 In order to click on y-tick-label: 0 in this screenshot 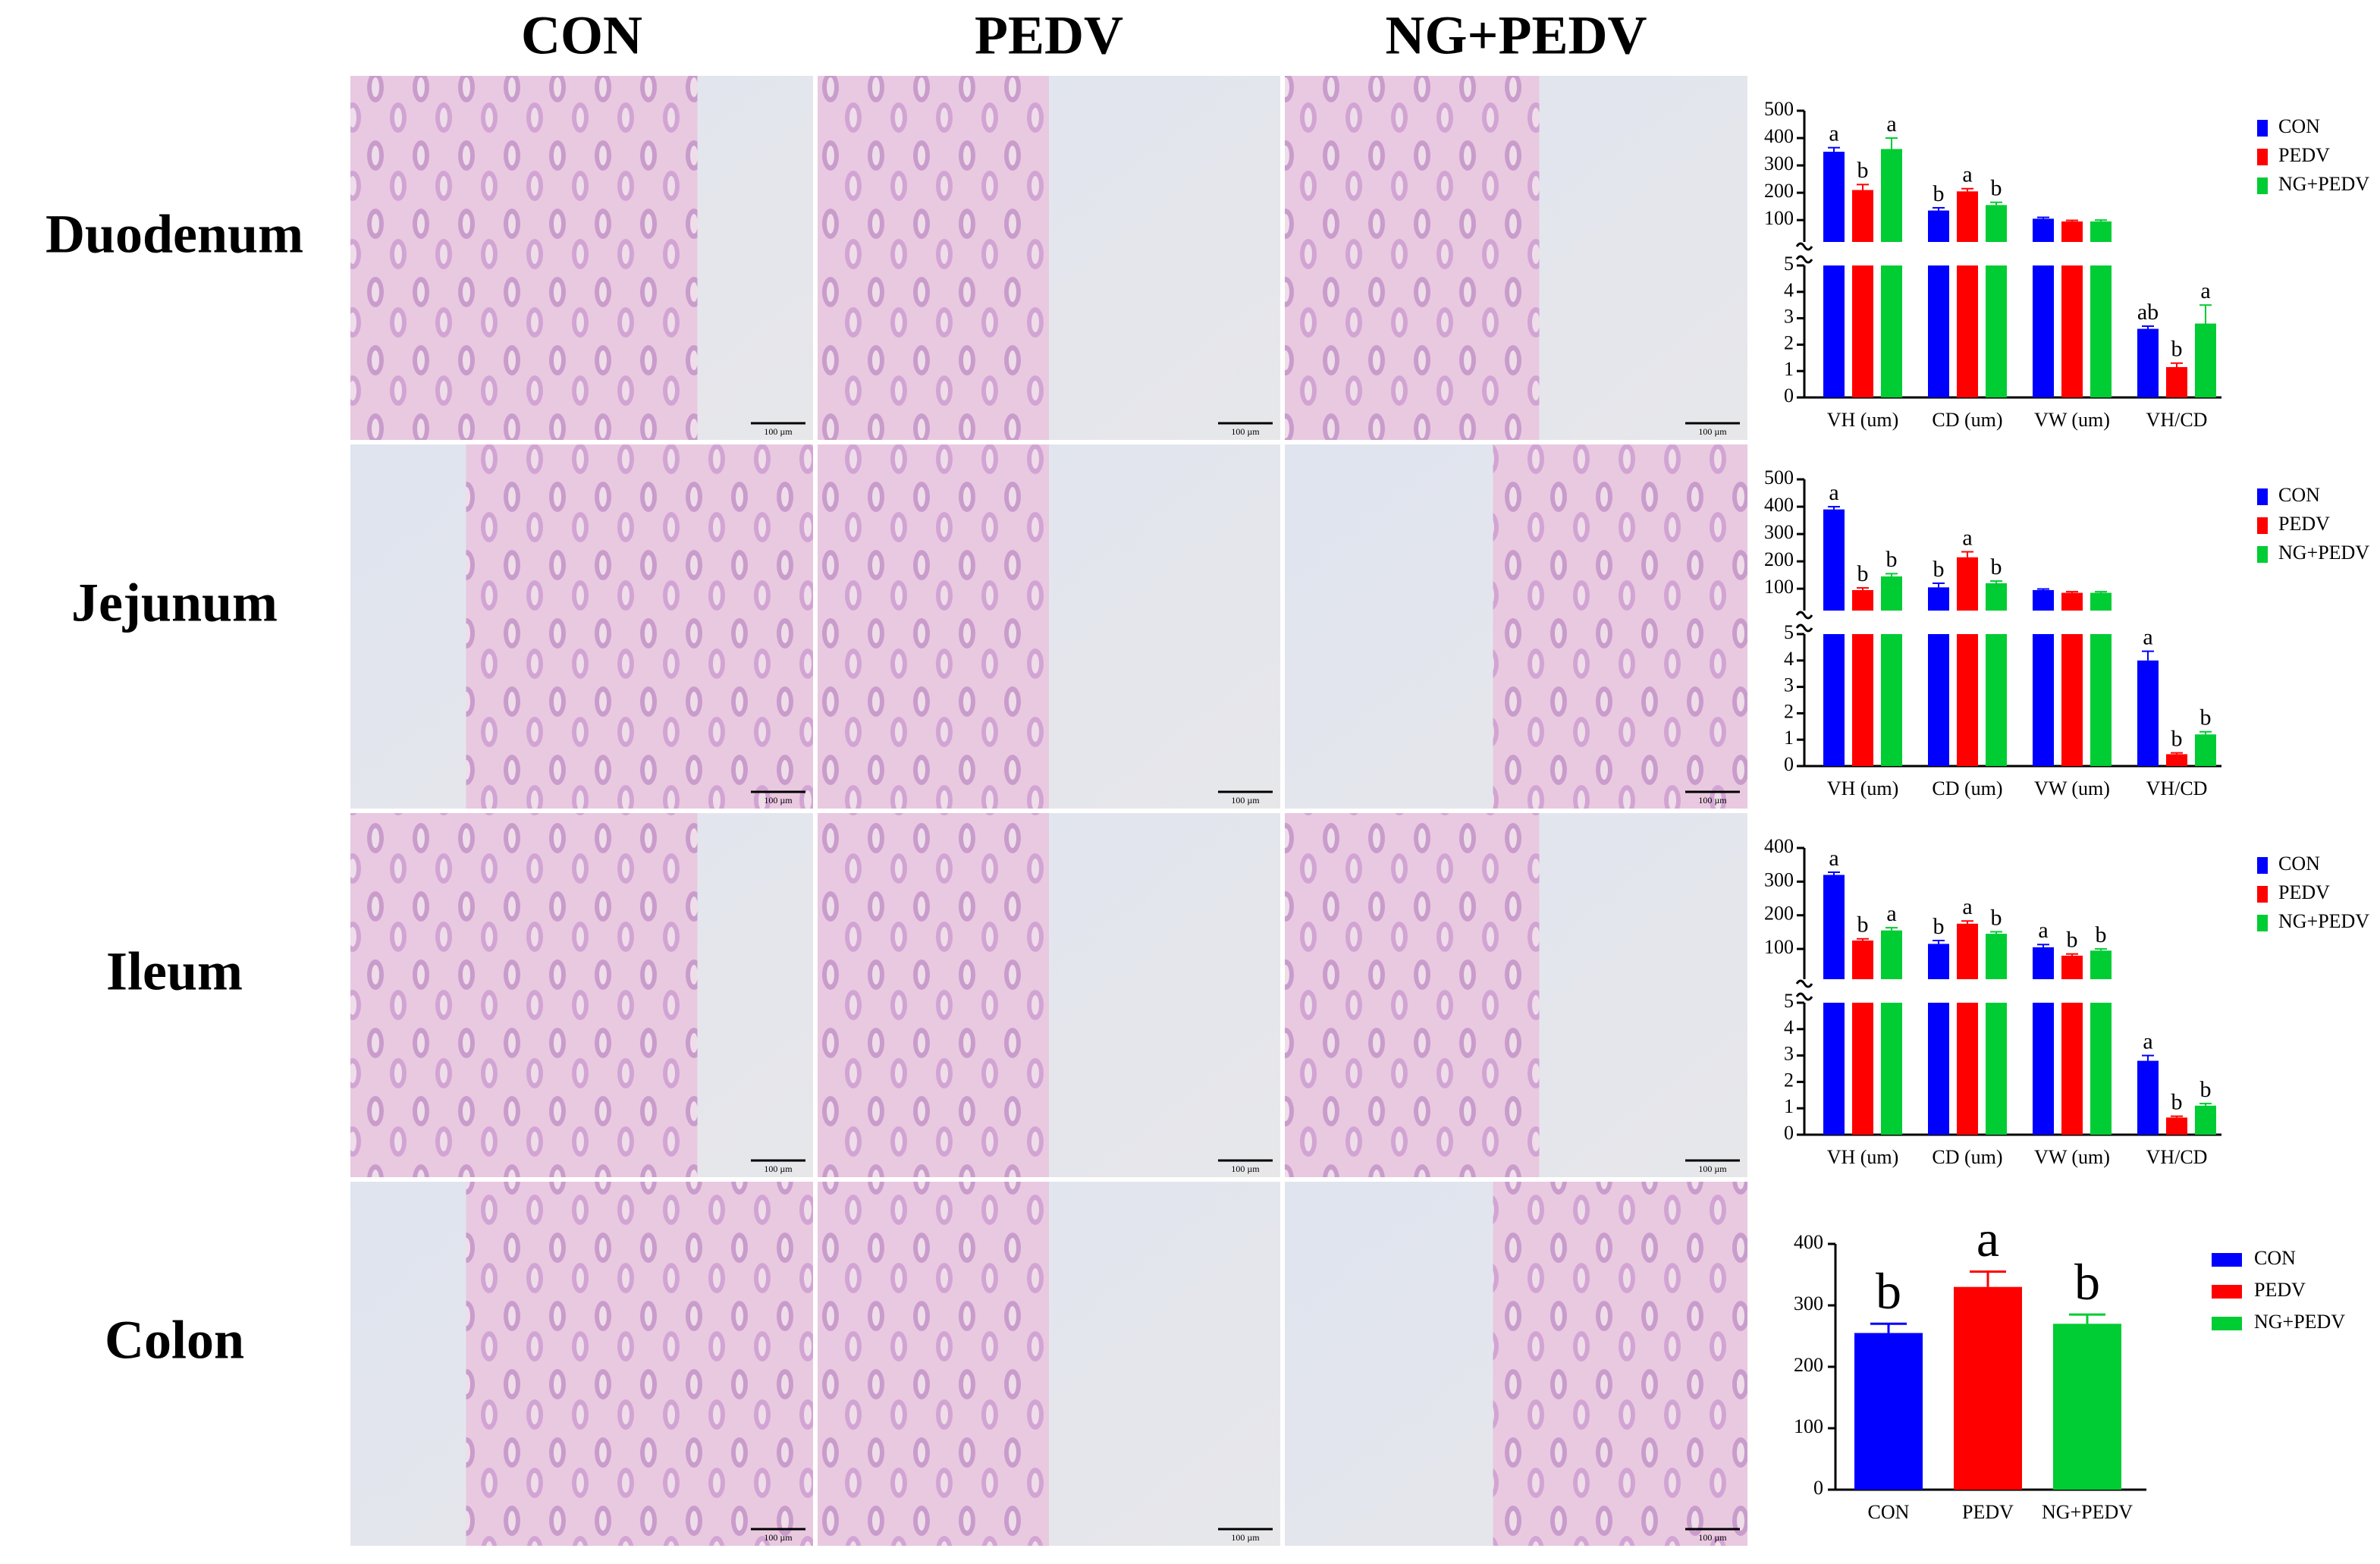, I will do `click(1818, 1488)`.